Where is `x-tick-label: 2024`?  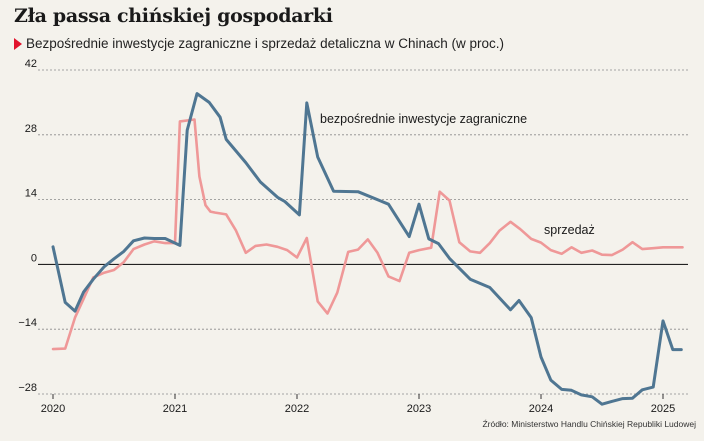 x-tick-label: 2024 is located at coordinates (541, 409).